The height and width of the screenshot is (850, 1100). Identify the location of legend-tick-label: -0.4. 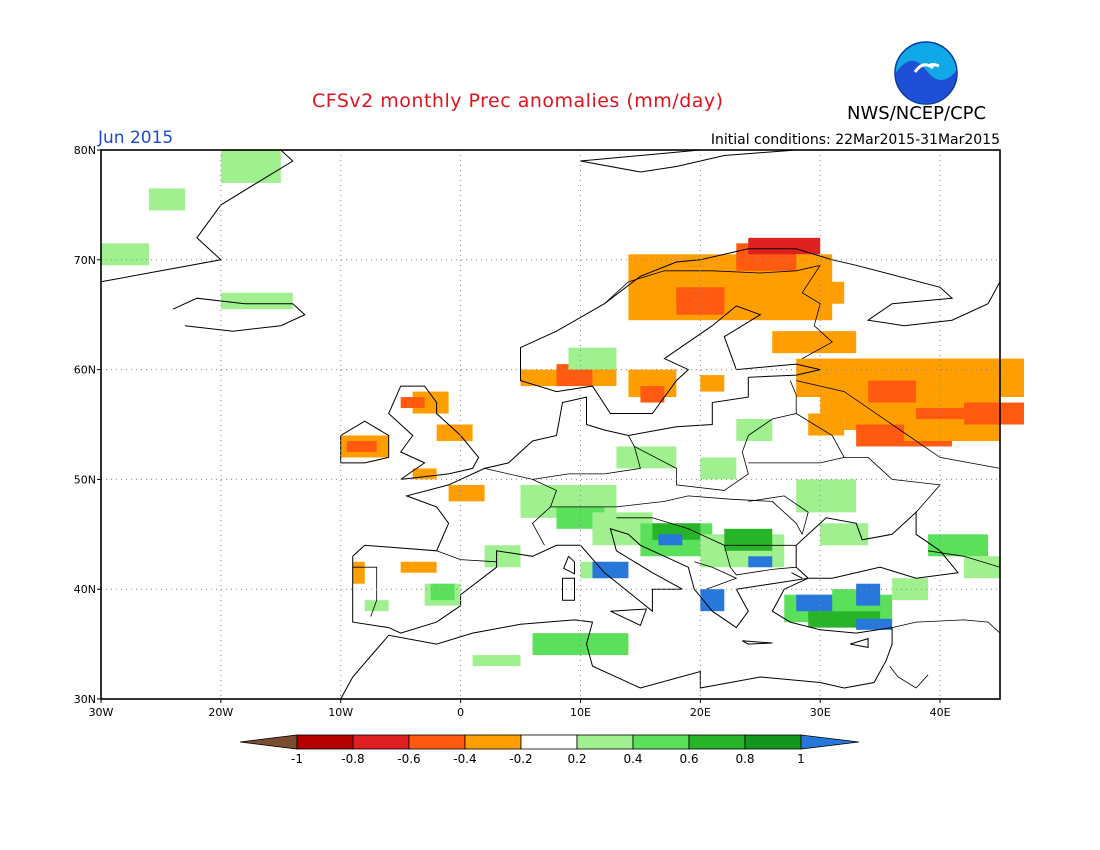
(464, 759).